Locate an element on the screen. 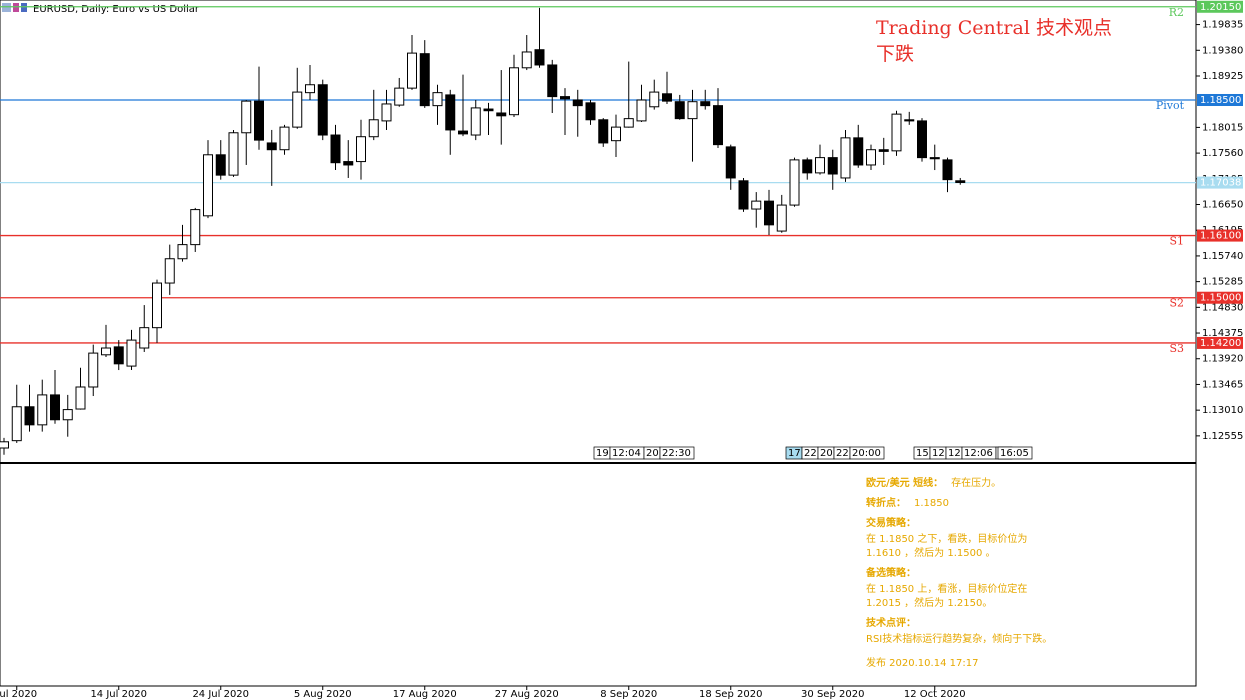 The width and height of the screenshot is (1245, 700). x-tick-label: 18 Sep 2020 is located at coordinates (730, 694).